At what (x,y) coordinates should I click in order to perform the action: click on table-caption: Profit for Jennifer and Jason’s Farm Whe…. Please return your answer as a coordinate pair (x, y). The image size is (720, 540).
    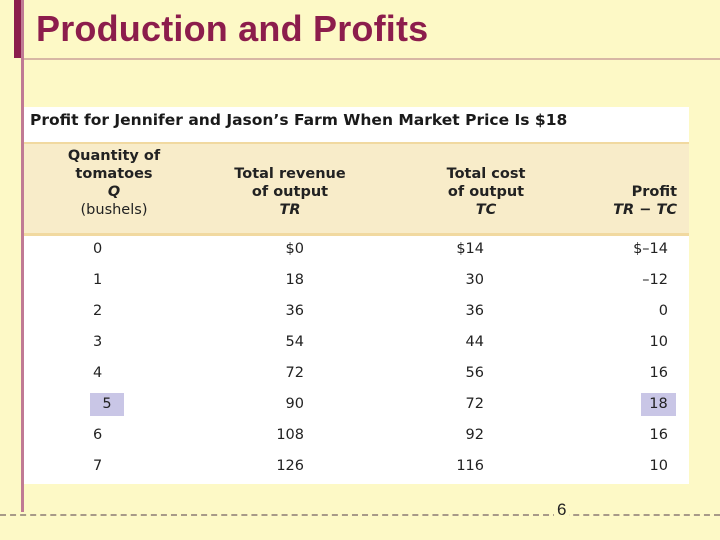
    Looking at the image, I should click on (299, 120).